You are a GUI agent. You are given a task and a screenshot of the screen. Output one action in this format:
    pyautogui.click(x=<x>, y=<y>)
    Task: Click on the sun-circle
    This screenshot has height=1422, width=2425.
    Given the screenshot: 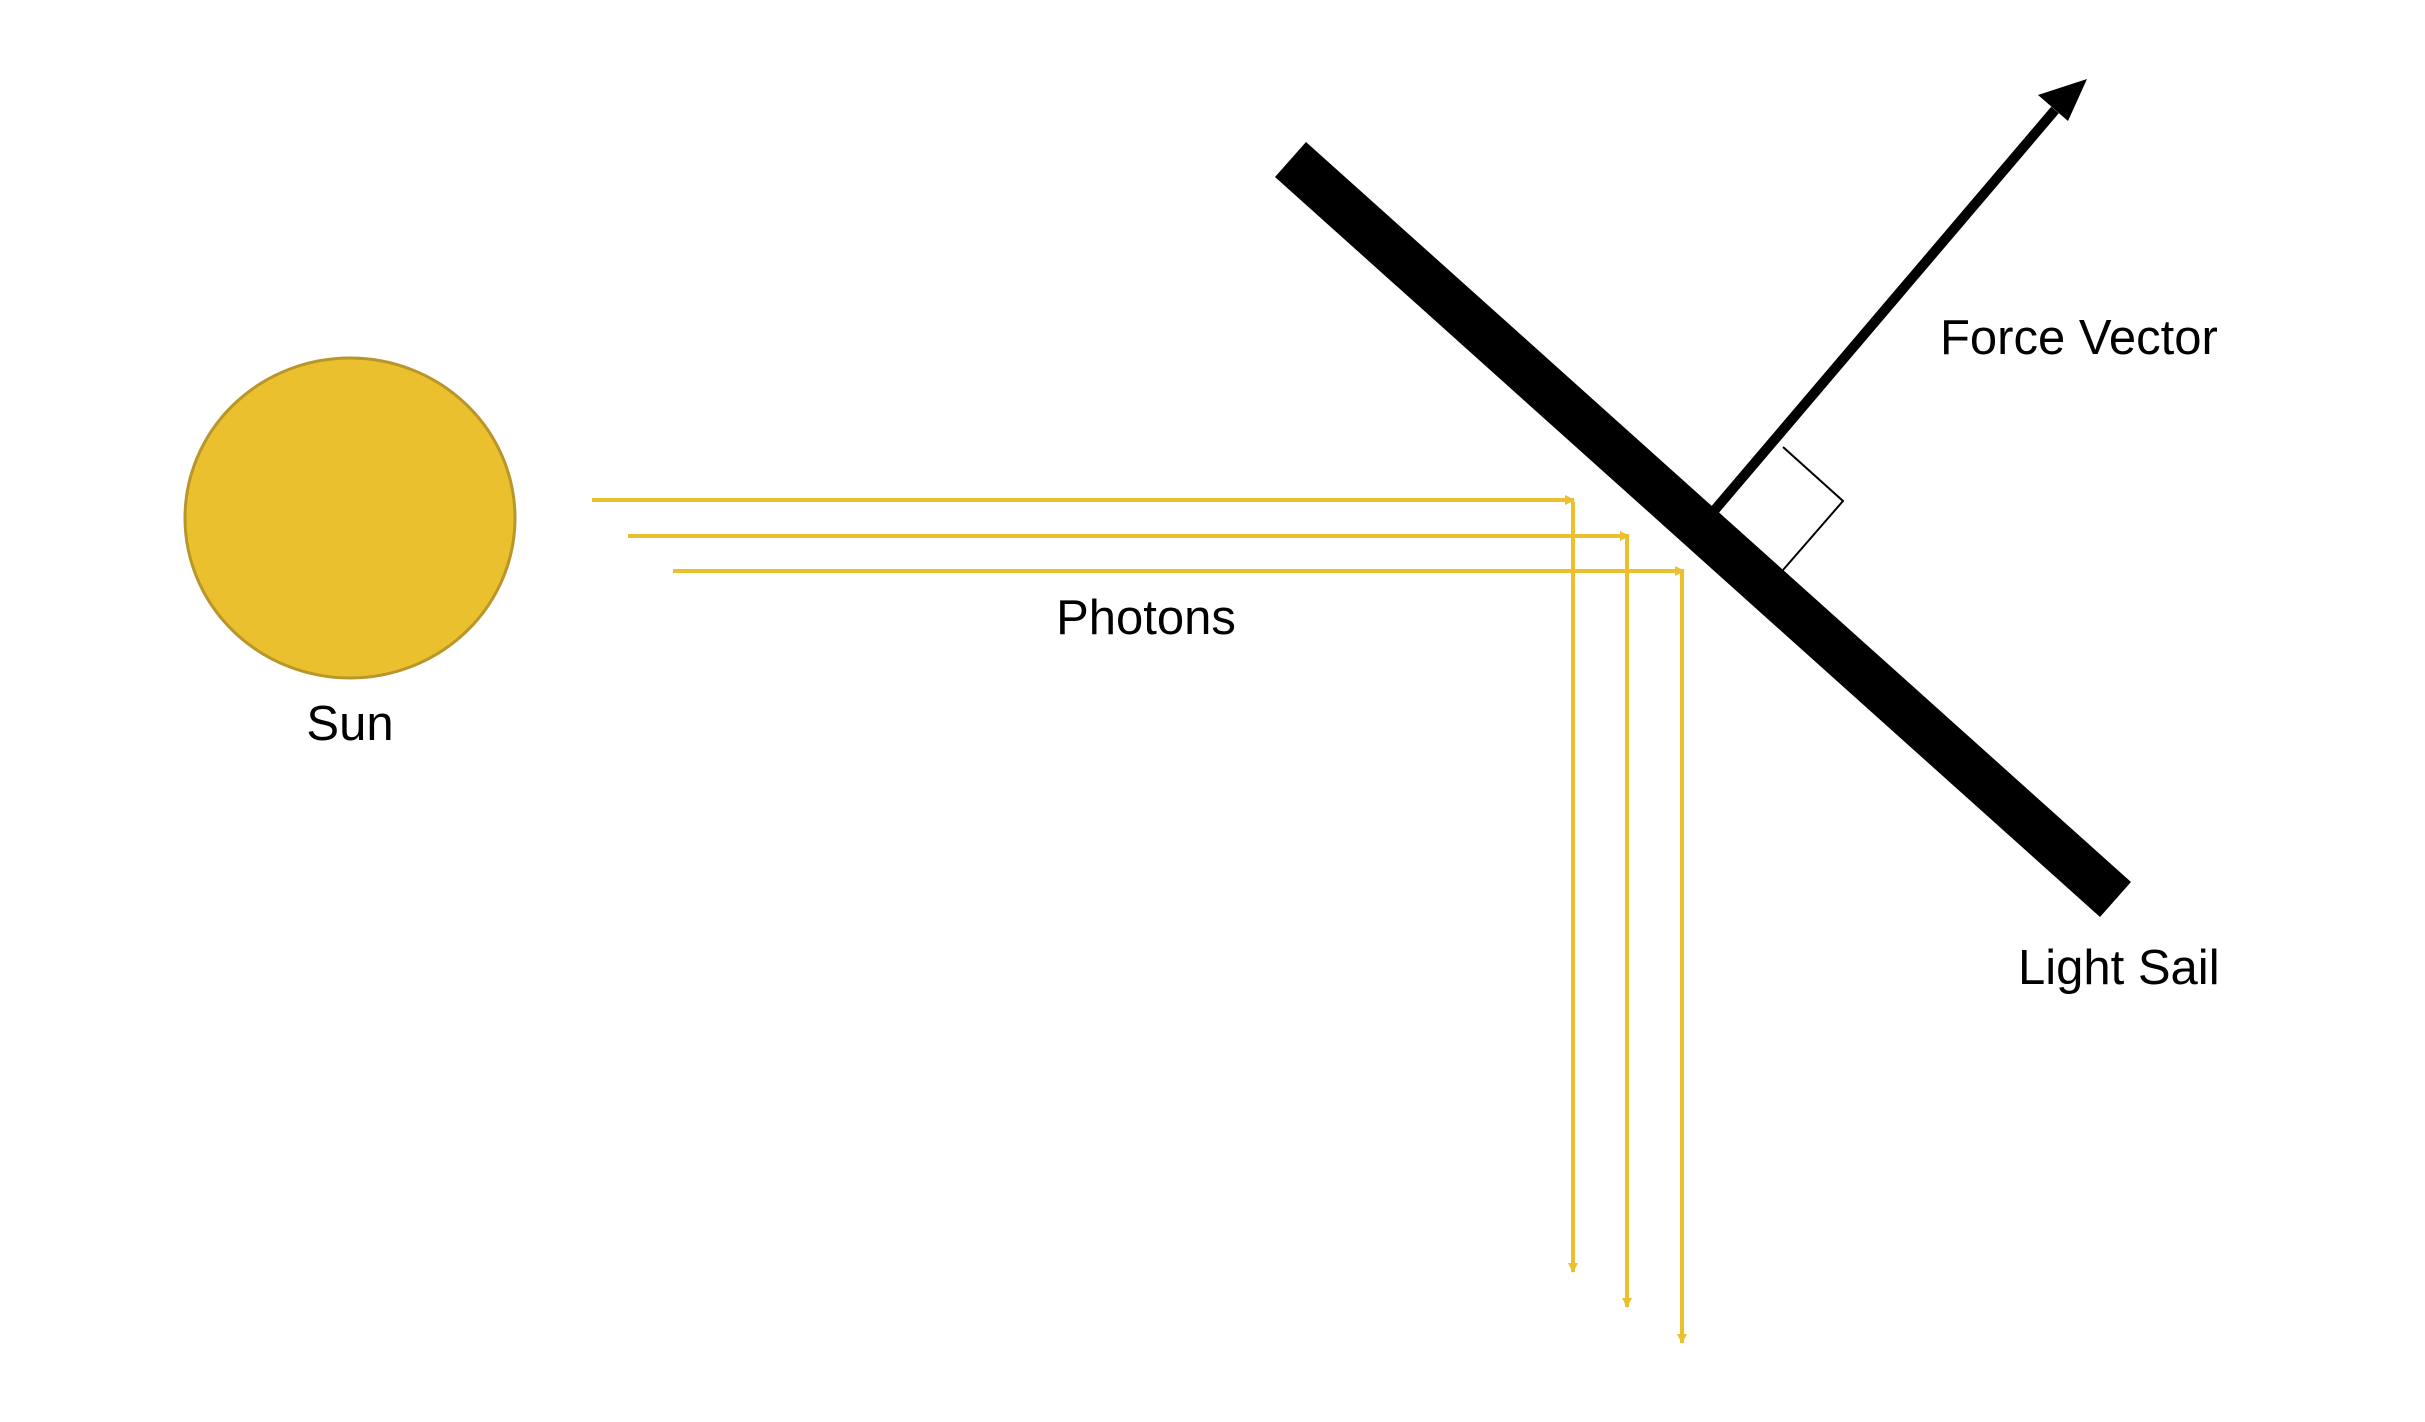 What is the action you would take?
    pyautogui.click(x=350, y=518)
    